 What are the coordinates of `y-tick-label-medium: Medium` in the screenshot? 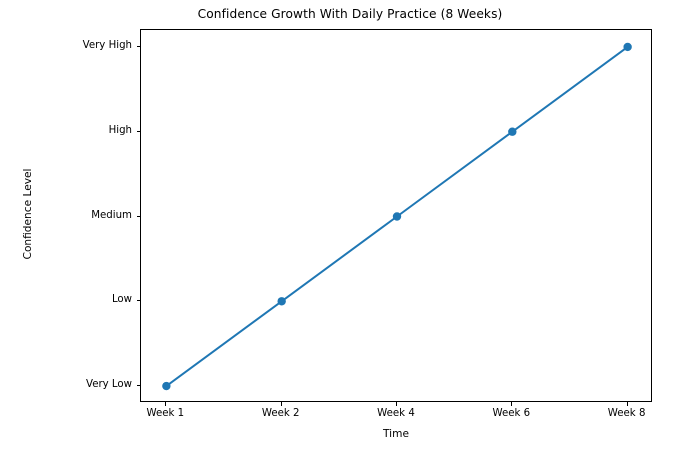 It's located at (111, 215).